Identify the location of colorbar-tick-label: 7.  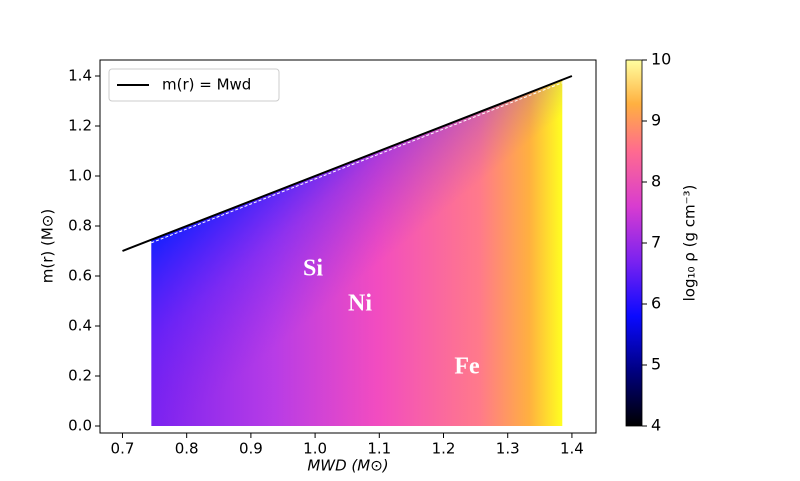
(656, 242).